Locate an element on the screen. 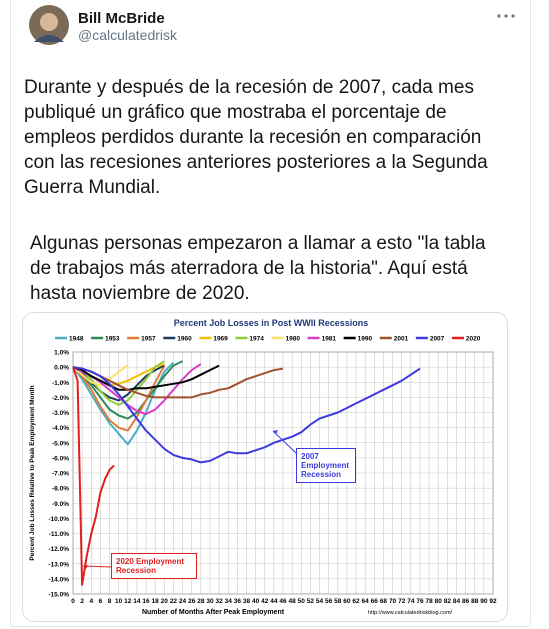 The height and width of the screenshot is (629, 549). annotation: 2007 Employment Recession is located at coordinates (326, 465).